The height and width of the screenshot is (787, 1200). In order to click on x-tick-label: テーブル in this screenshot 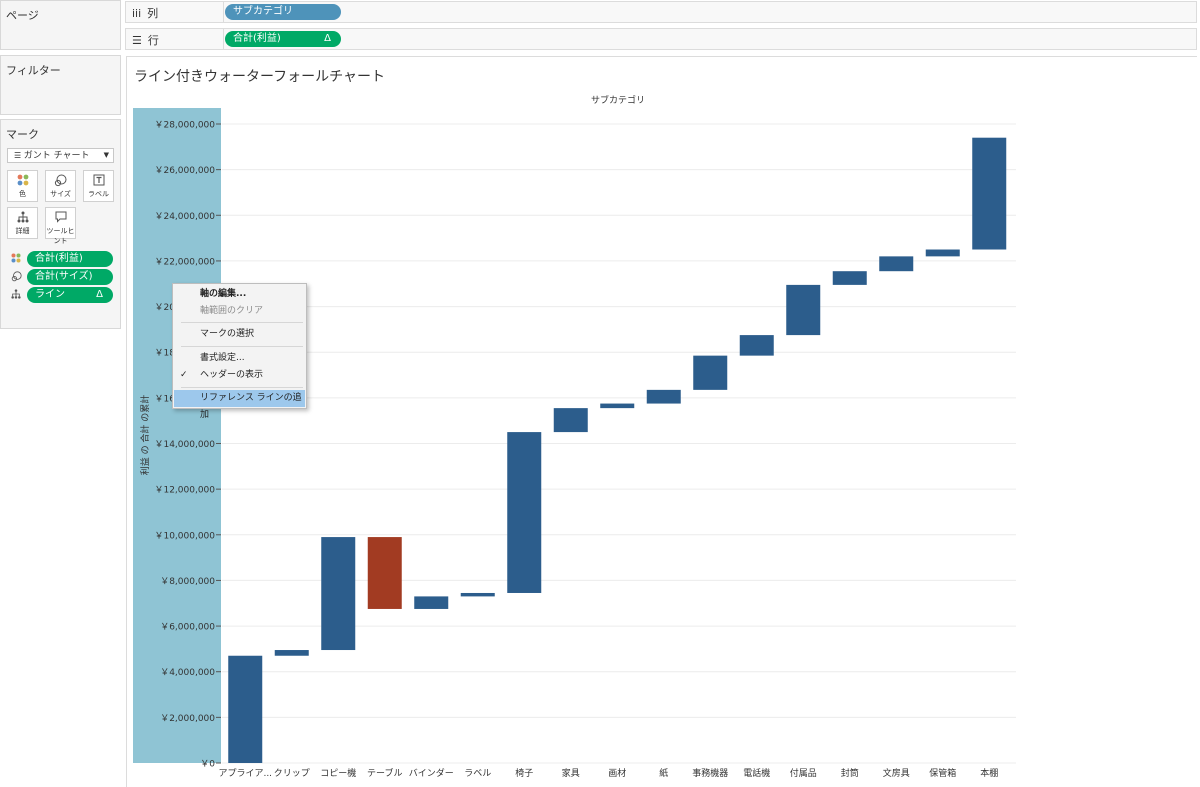, I will do `click(384, 773)`.